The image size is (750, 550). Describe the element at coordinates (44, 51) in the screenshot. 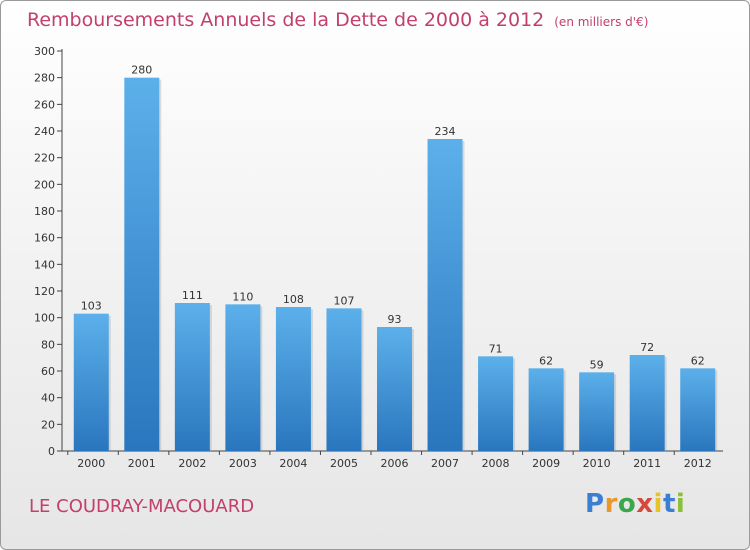

I see `y-tick-label: 300` at that location.